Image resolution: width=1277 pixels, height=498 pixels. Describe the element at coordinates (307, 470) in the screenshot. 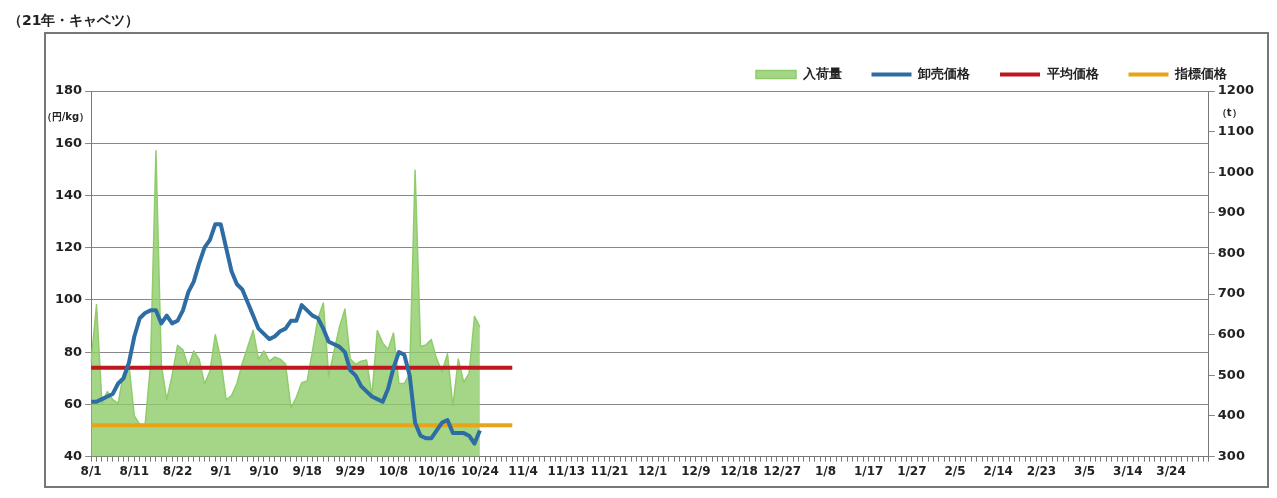

I see `x-tick-label: 9/18` at that location.